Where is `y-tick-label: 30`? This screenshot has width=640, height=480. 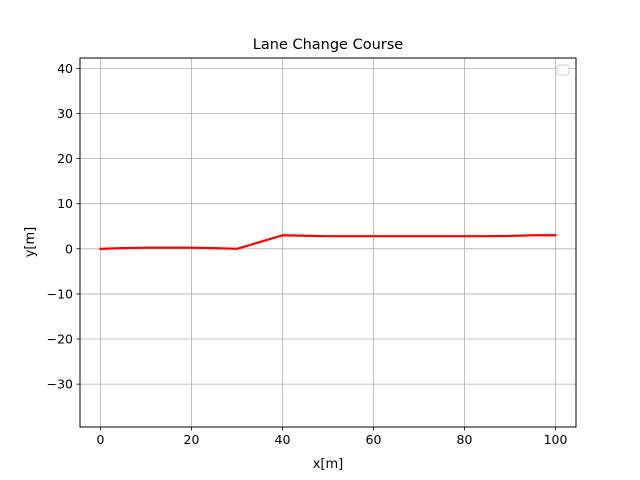
y-tick-label: 30 is located at coordinates (65, 113).